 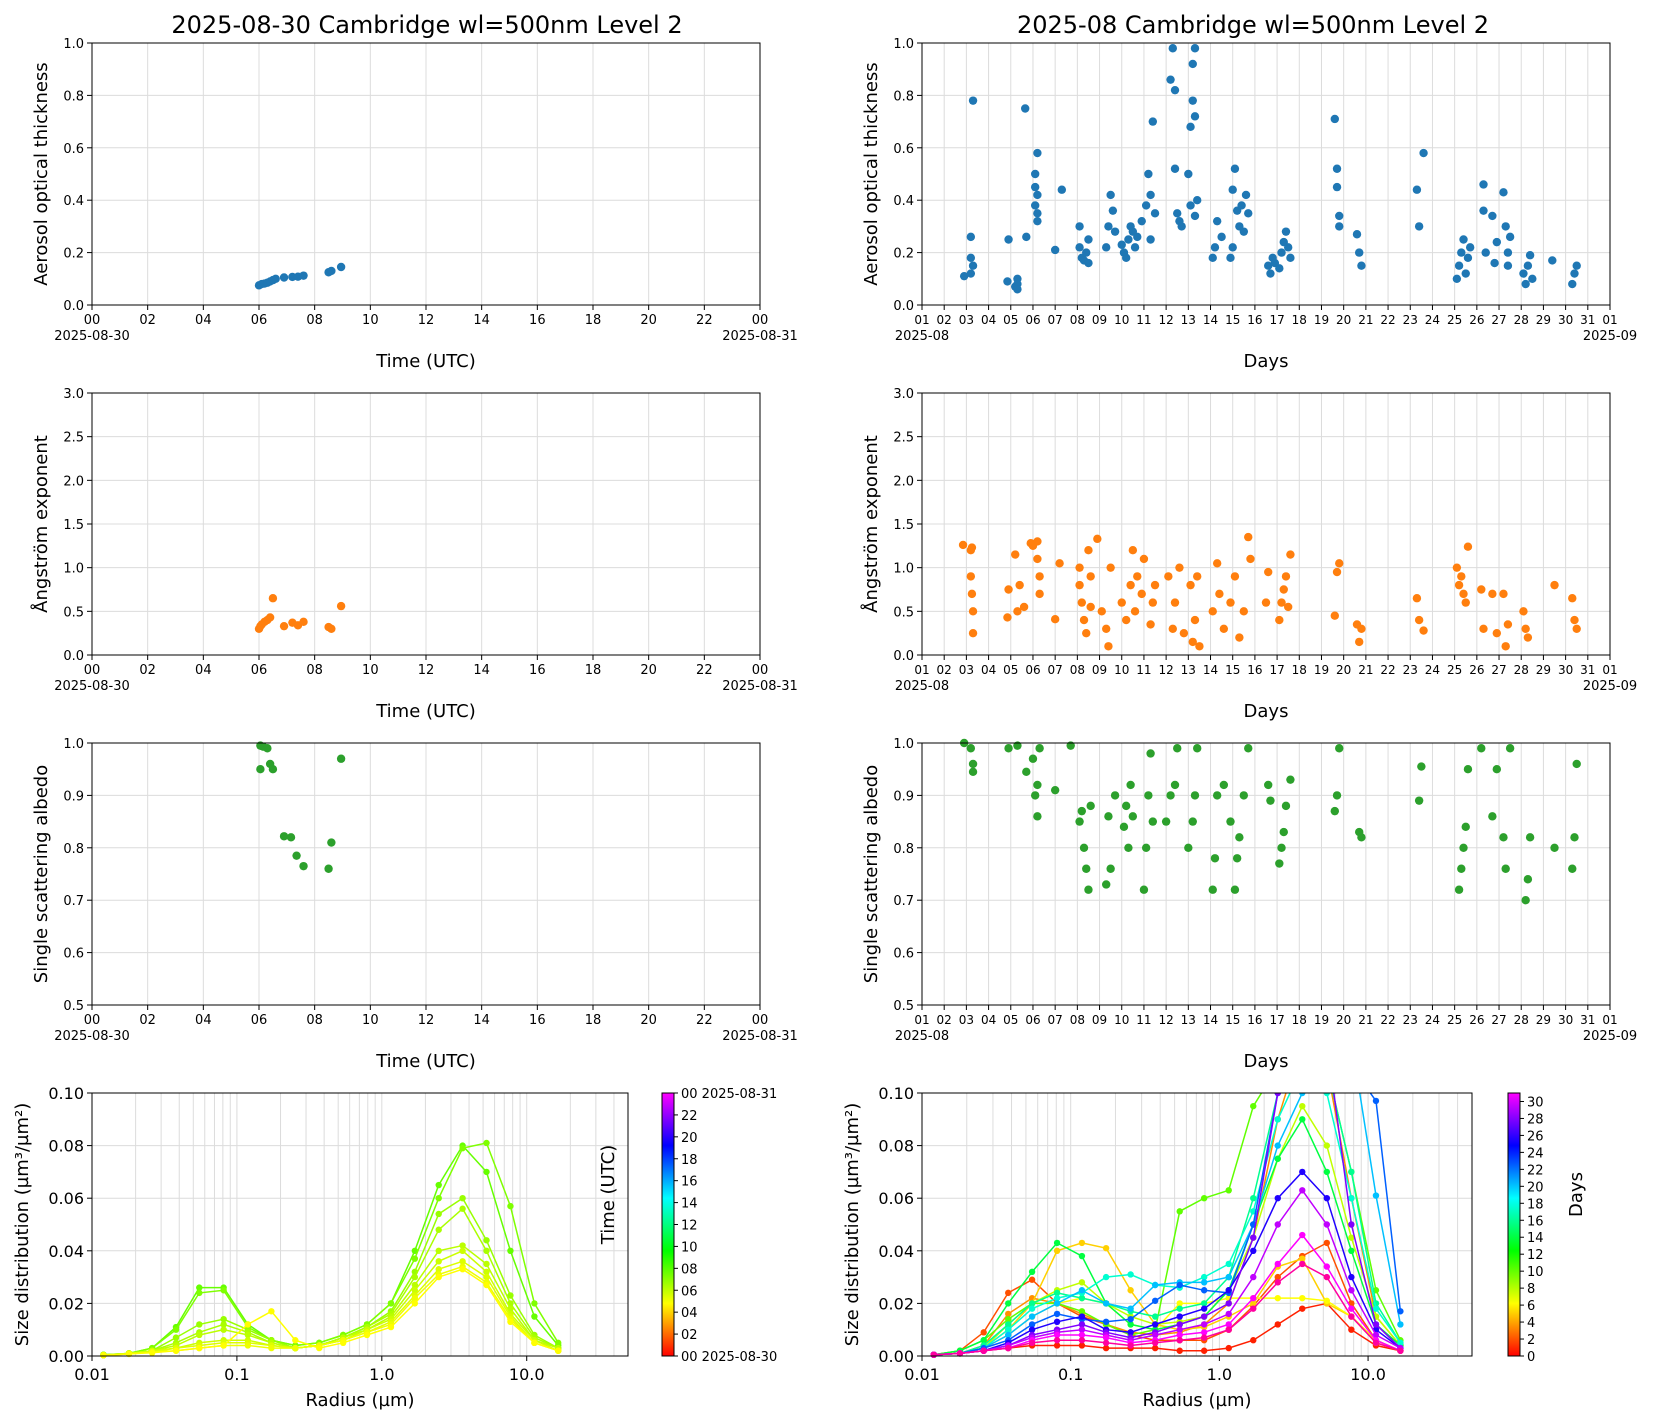 I want to click on x-tick-label: 0.01, so click(x=92, y=1374).